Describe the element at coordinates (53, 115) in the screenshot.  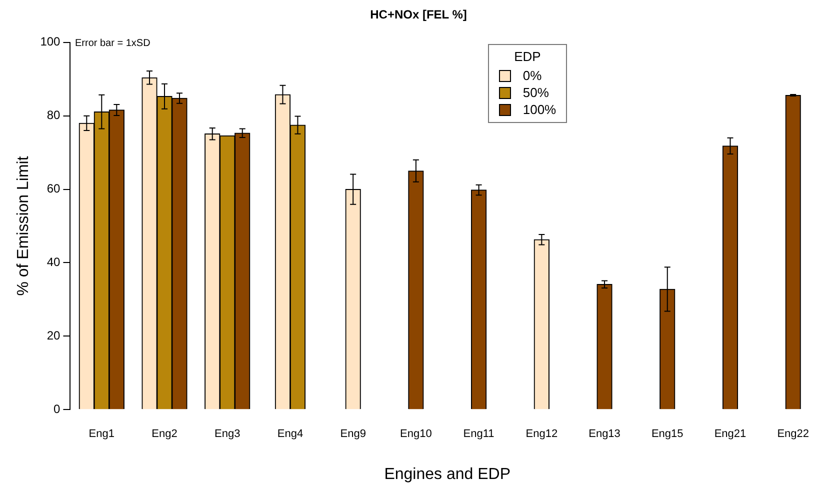
I see `y-tick-label: 80` at that location.